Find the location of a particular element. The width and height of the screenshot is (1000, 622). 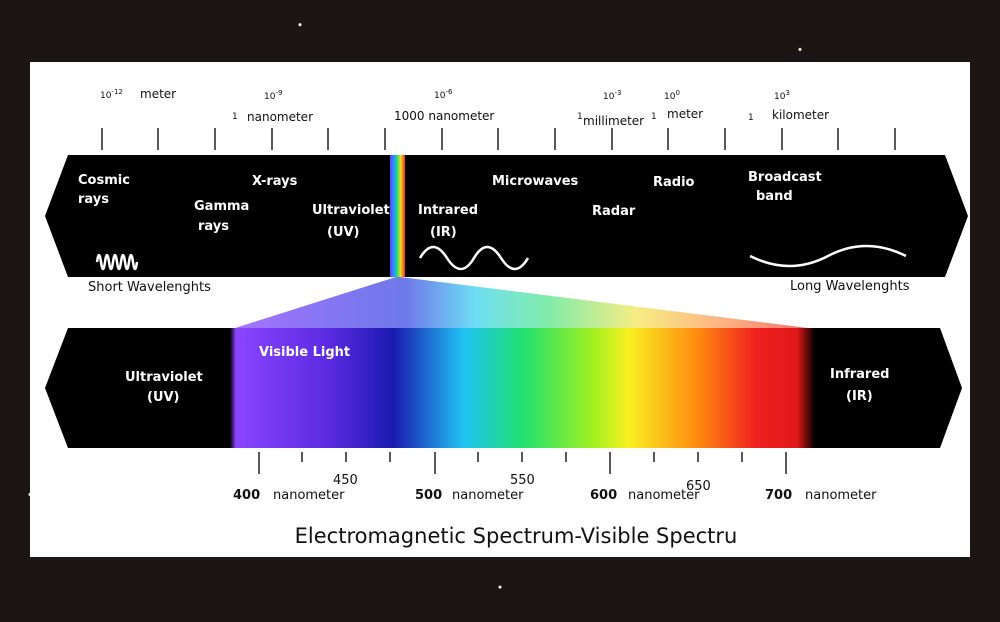

bottom-ticks is located at coordinates (522, 463).